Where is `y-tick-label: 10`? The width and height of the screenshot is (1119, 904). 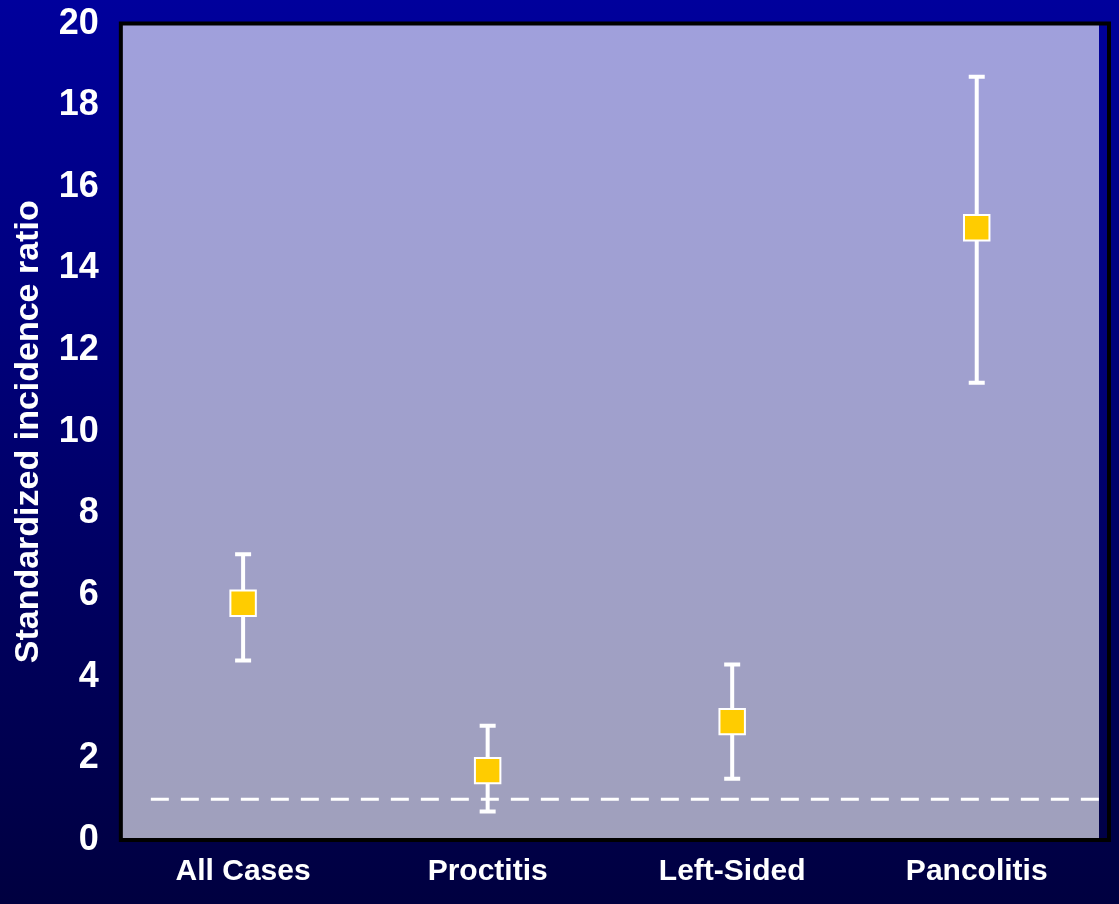 y-tick-label: 10 is located at coordinates (78, 429).